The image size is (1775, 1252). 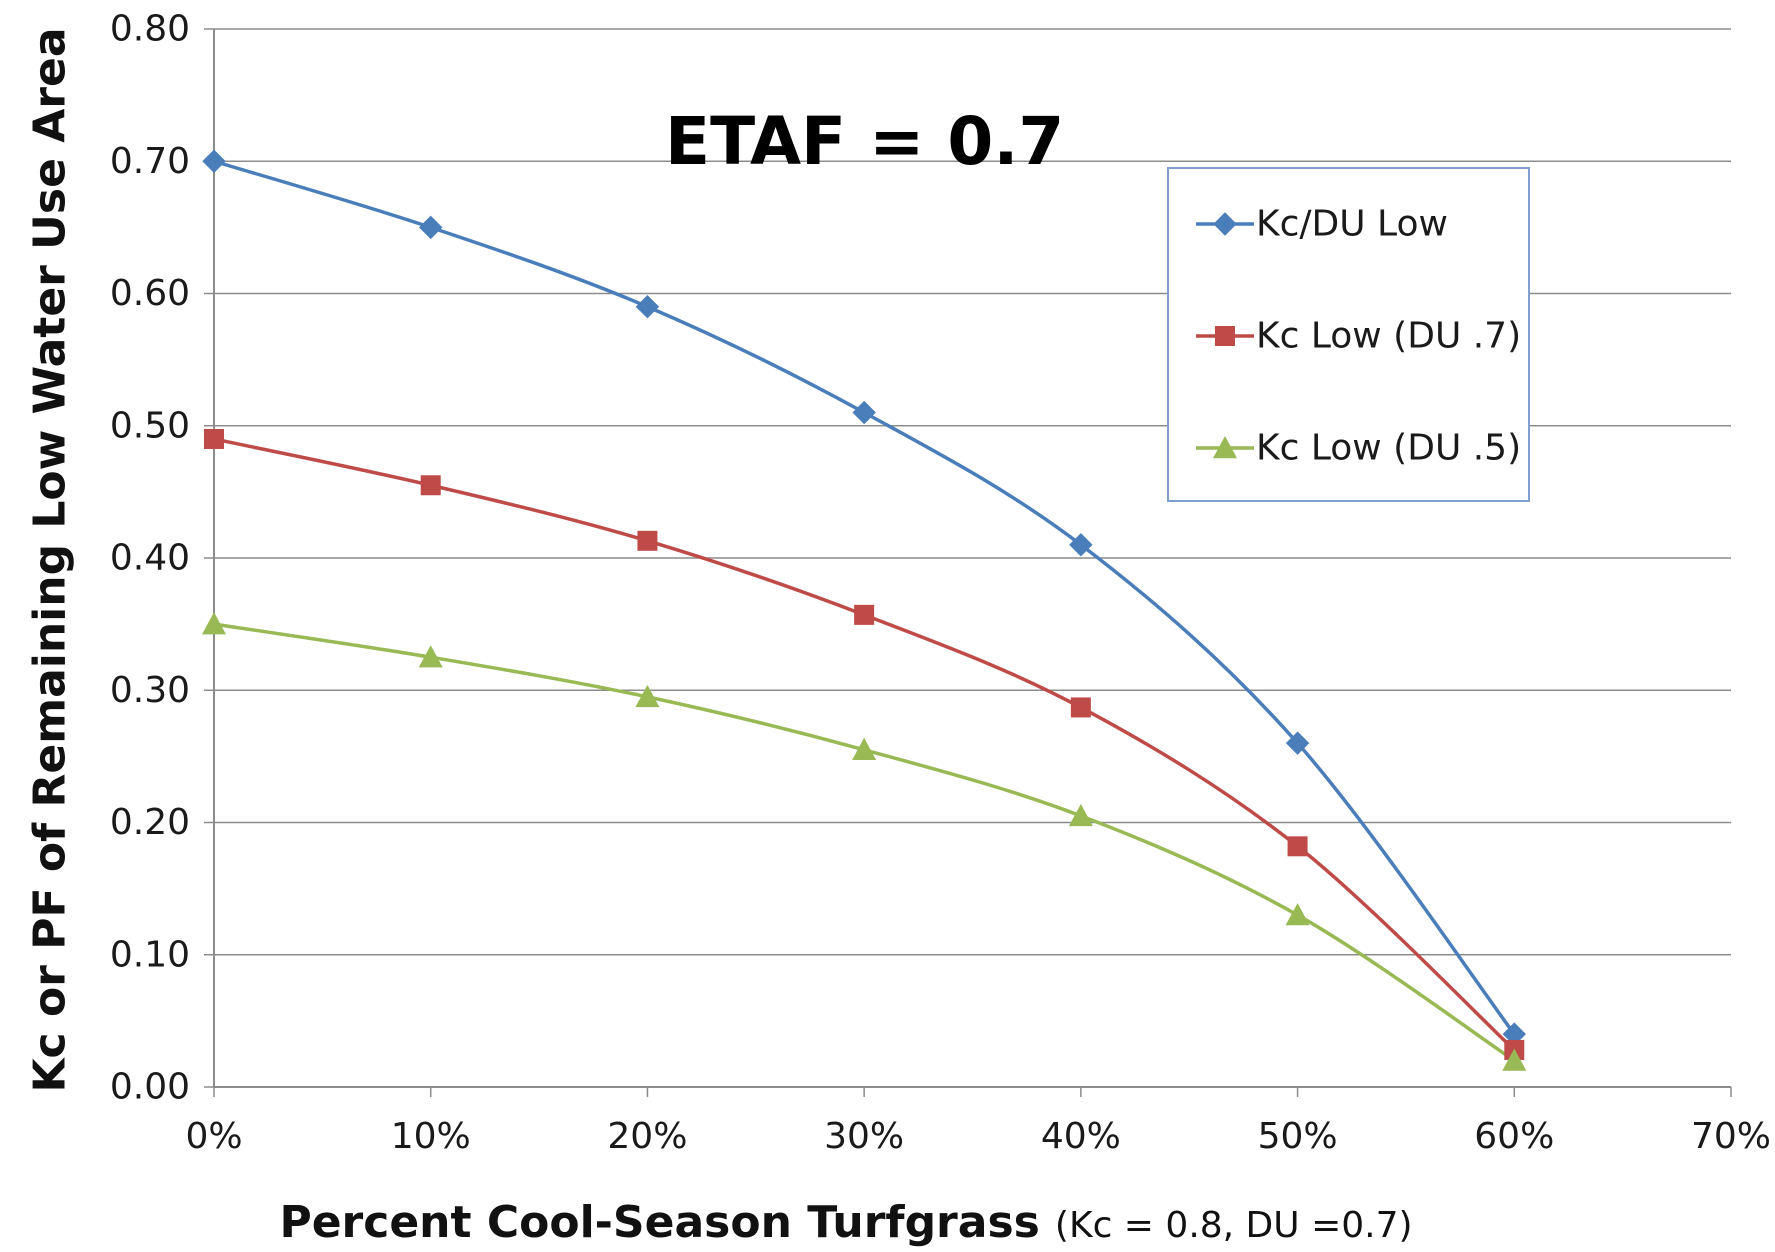 What do you see at coordinates (659, 1222) in the screenshot?
I see `x-axis-title: Percent Cool-Season Turfgrass` at bounding box center [659, 1222].